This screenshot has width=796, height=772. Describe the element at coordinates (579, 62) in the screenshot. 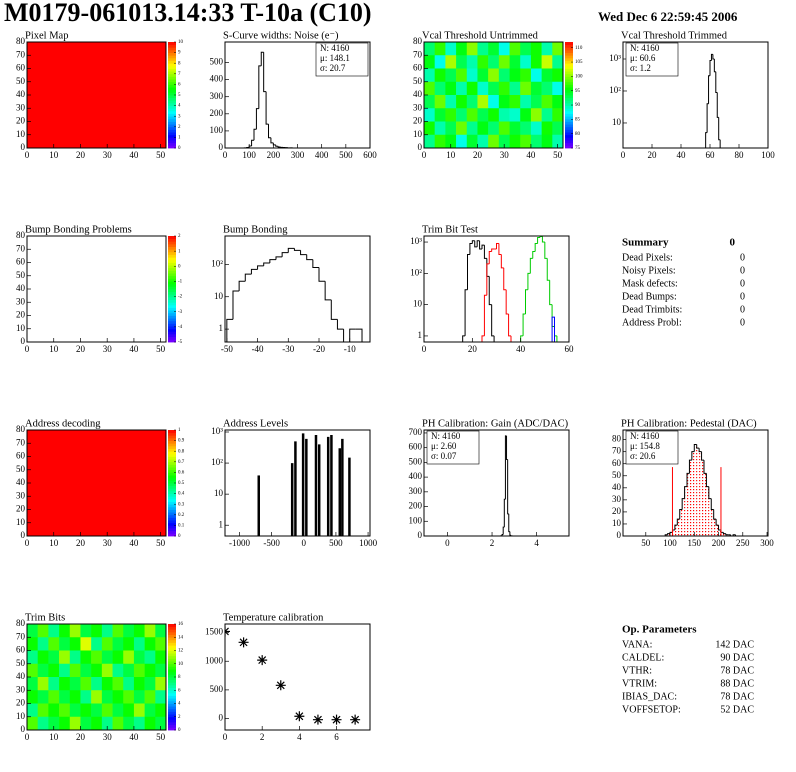

I see `z-tick-label: 105` at that location.